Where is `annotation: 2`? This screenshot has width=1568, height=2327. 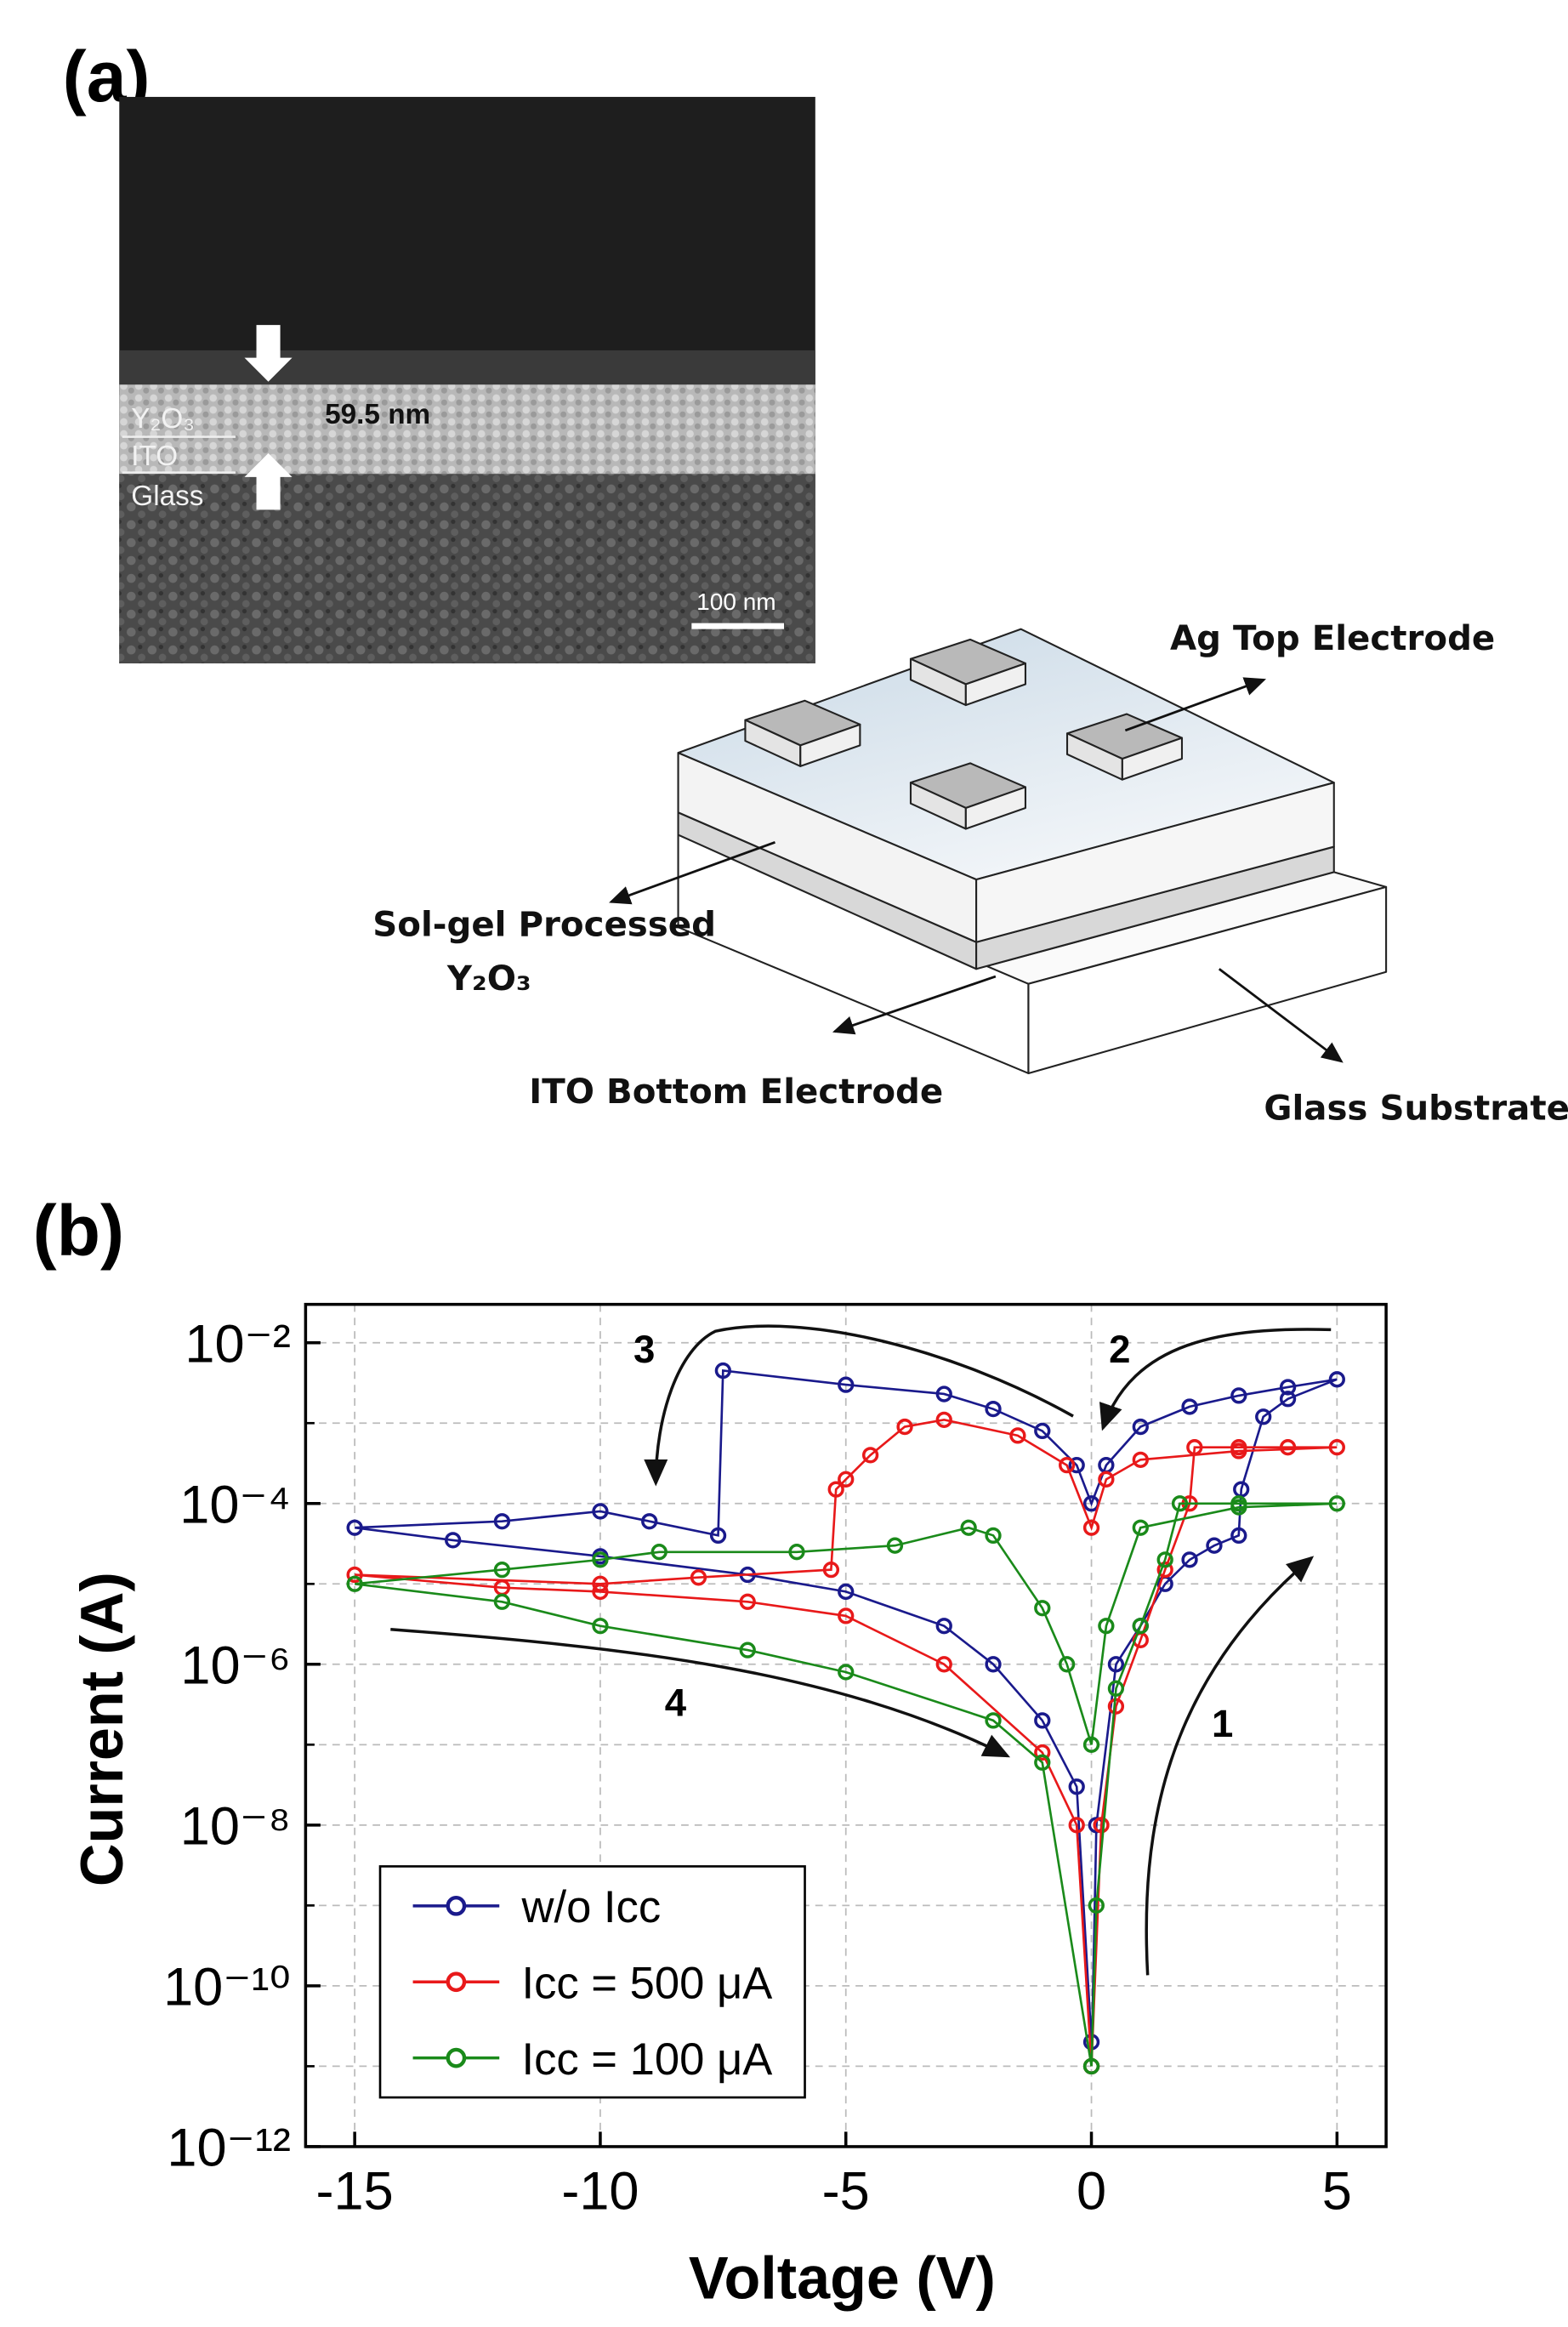 annotation: 2 is located at coordinates (1119, 1349).